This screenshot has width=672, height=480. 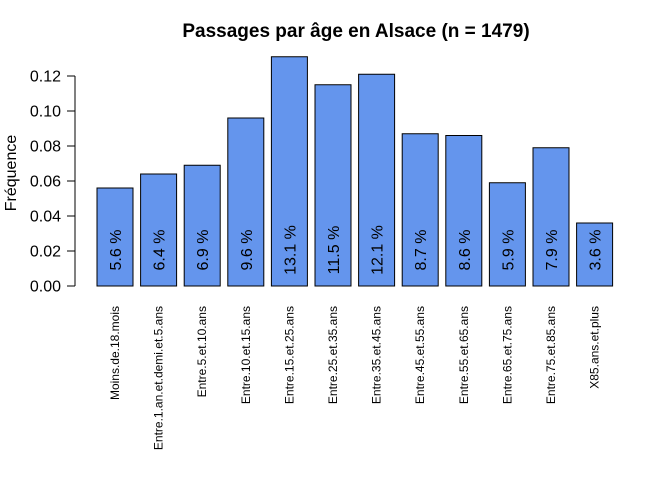 I want to click on y-tick-label: 0.12, so click(x=45, y=77).